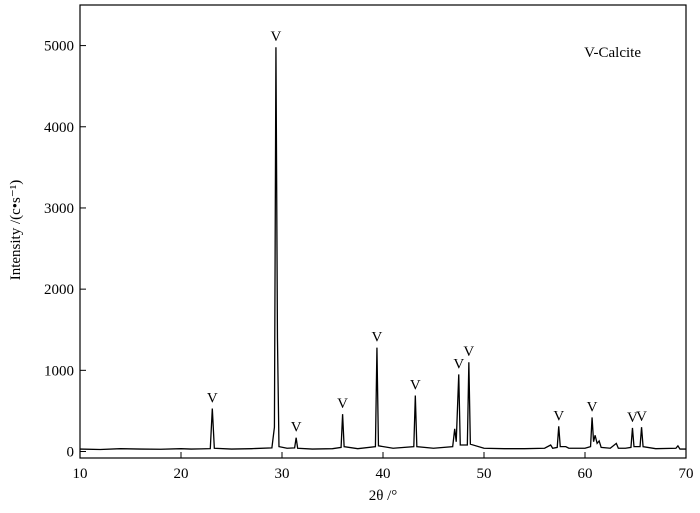  I want to click on x-tick-label: 20, so click(181, 474).